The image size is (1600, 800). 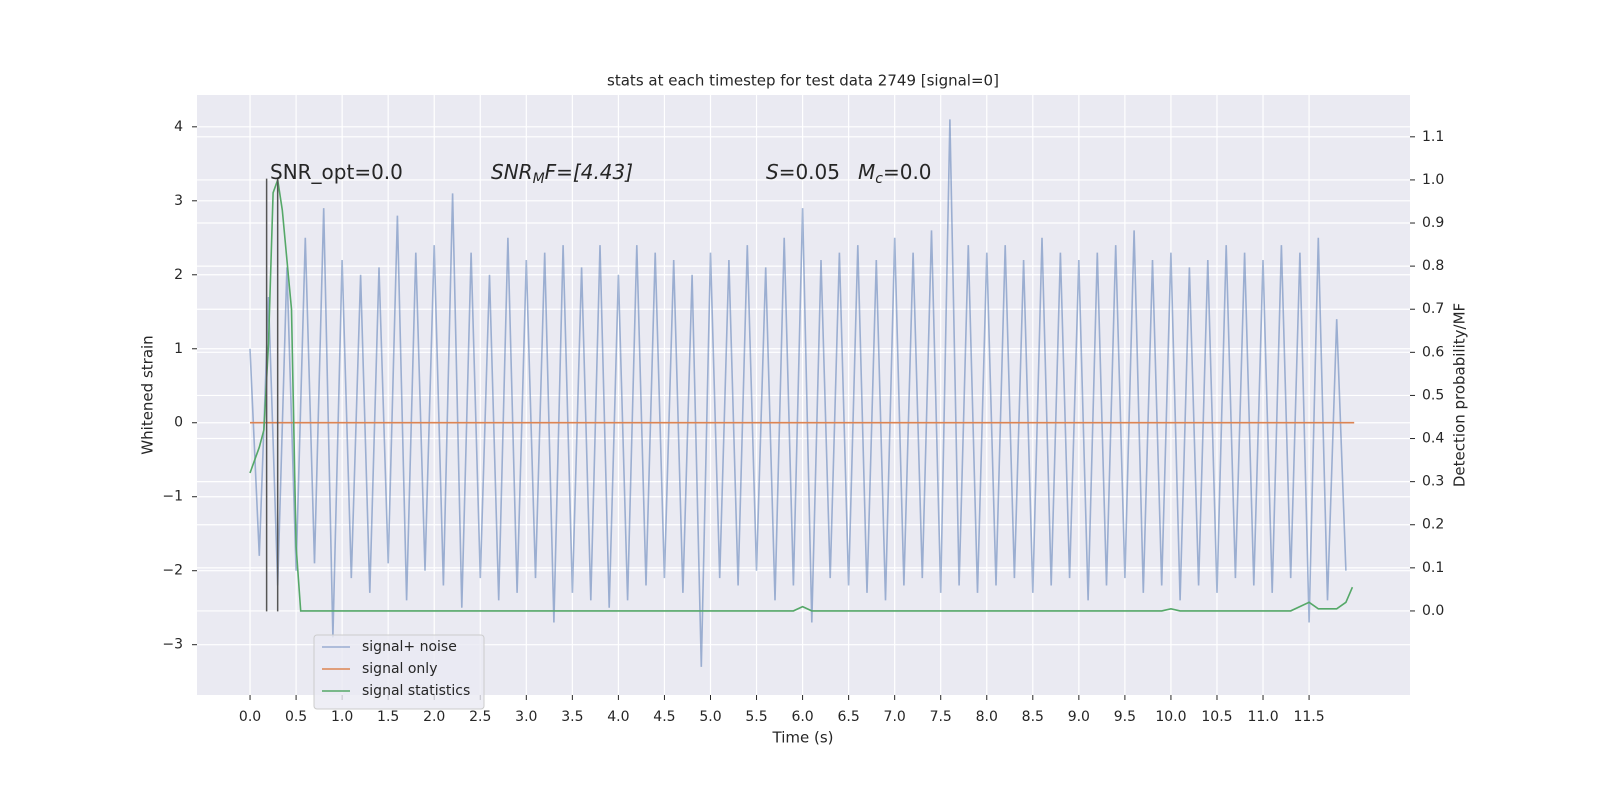 What do you see at coordinates (172, 571) in the screenshot?
I see `y-tick-label: −2` at bounding box center [172, 571].